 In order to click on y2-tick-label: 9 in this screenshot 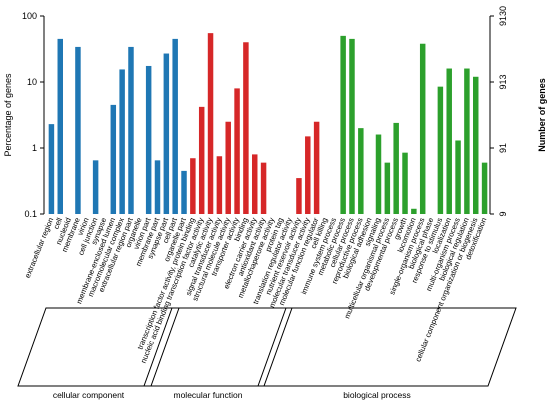, I will do `click(503, 213)`.